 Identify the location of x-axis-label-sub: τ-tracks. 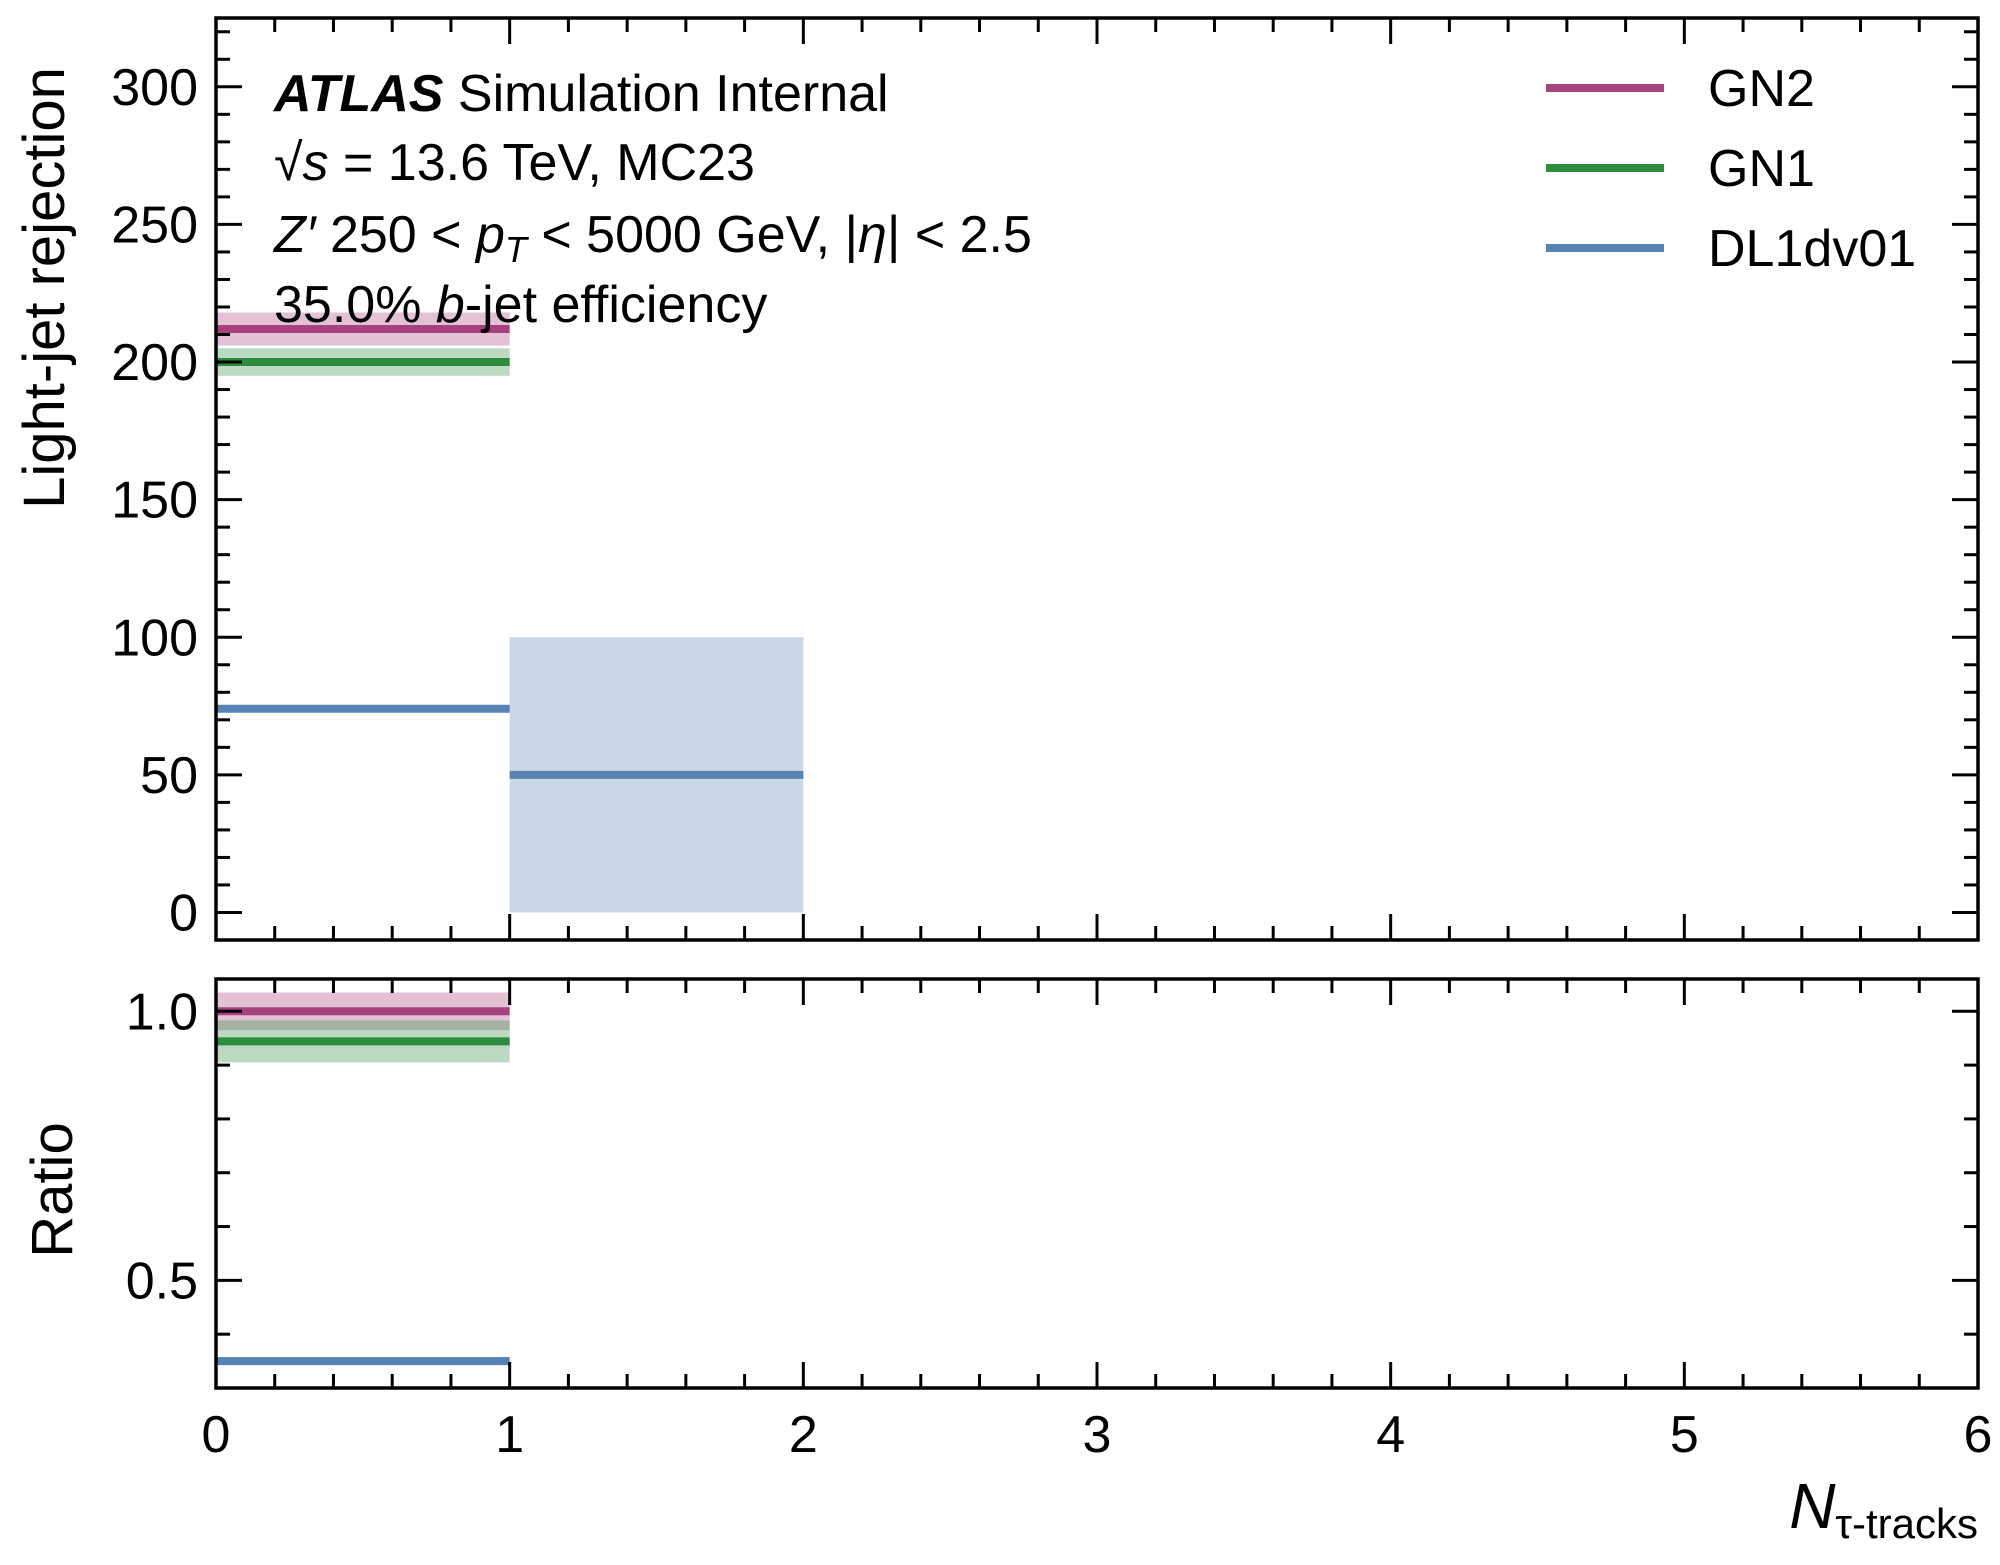
(1906, 1523).